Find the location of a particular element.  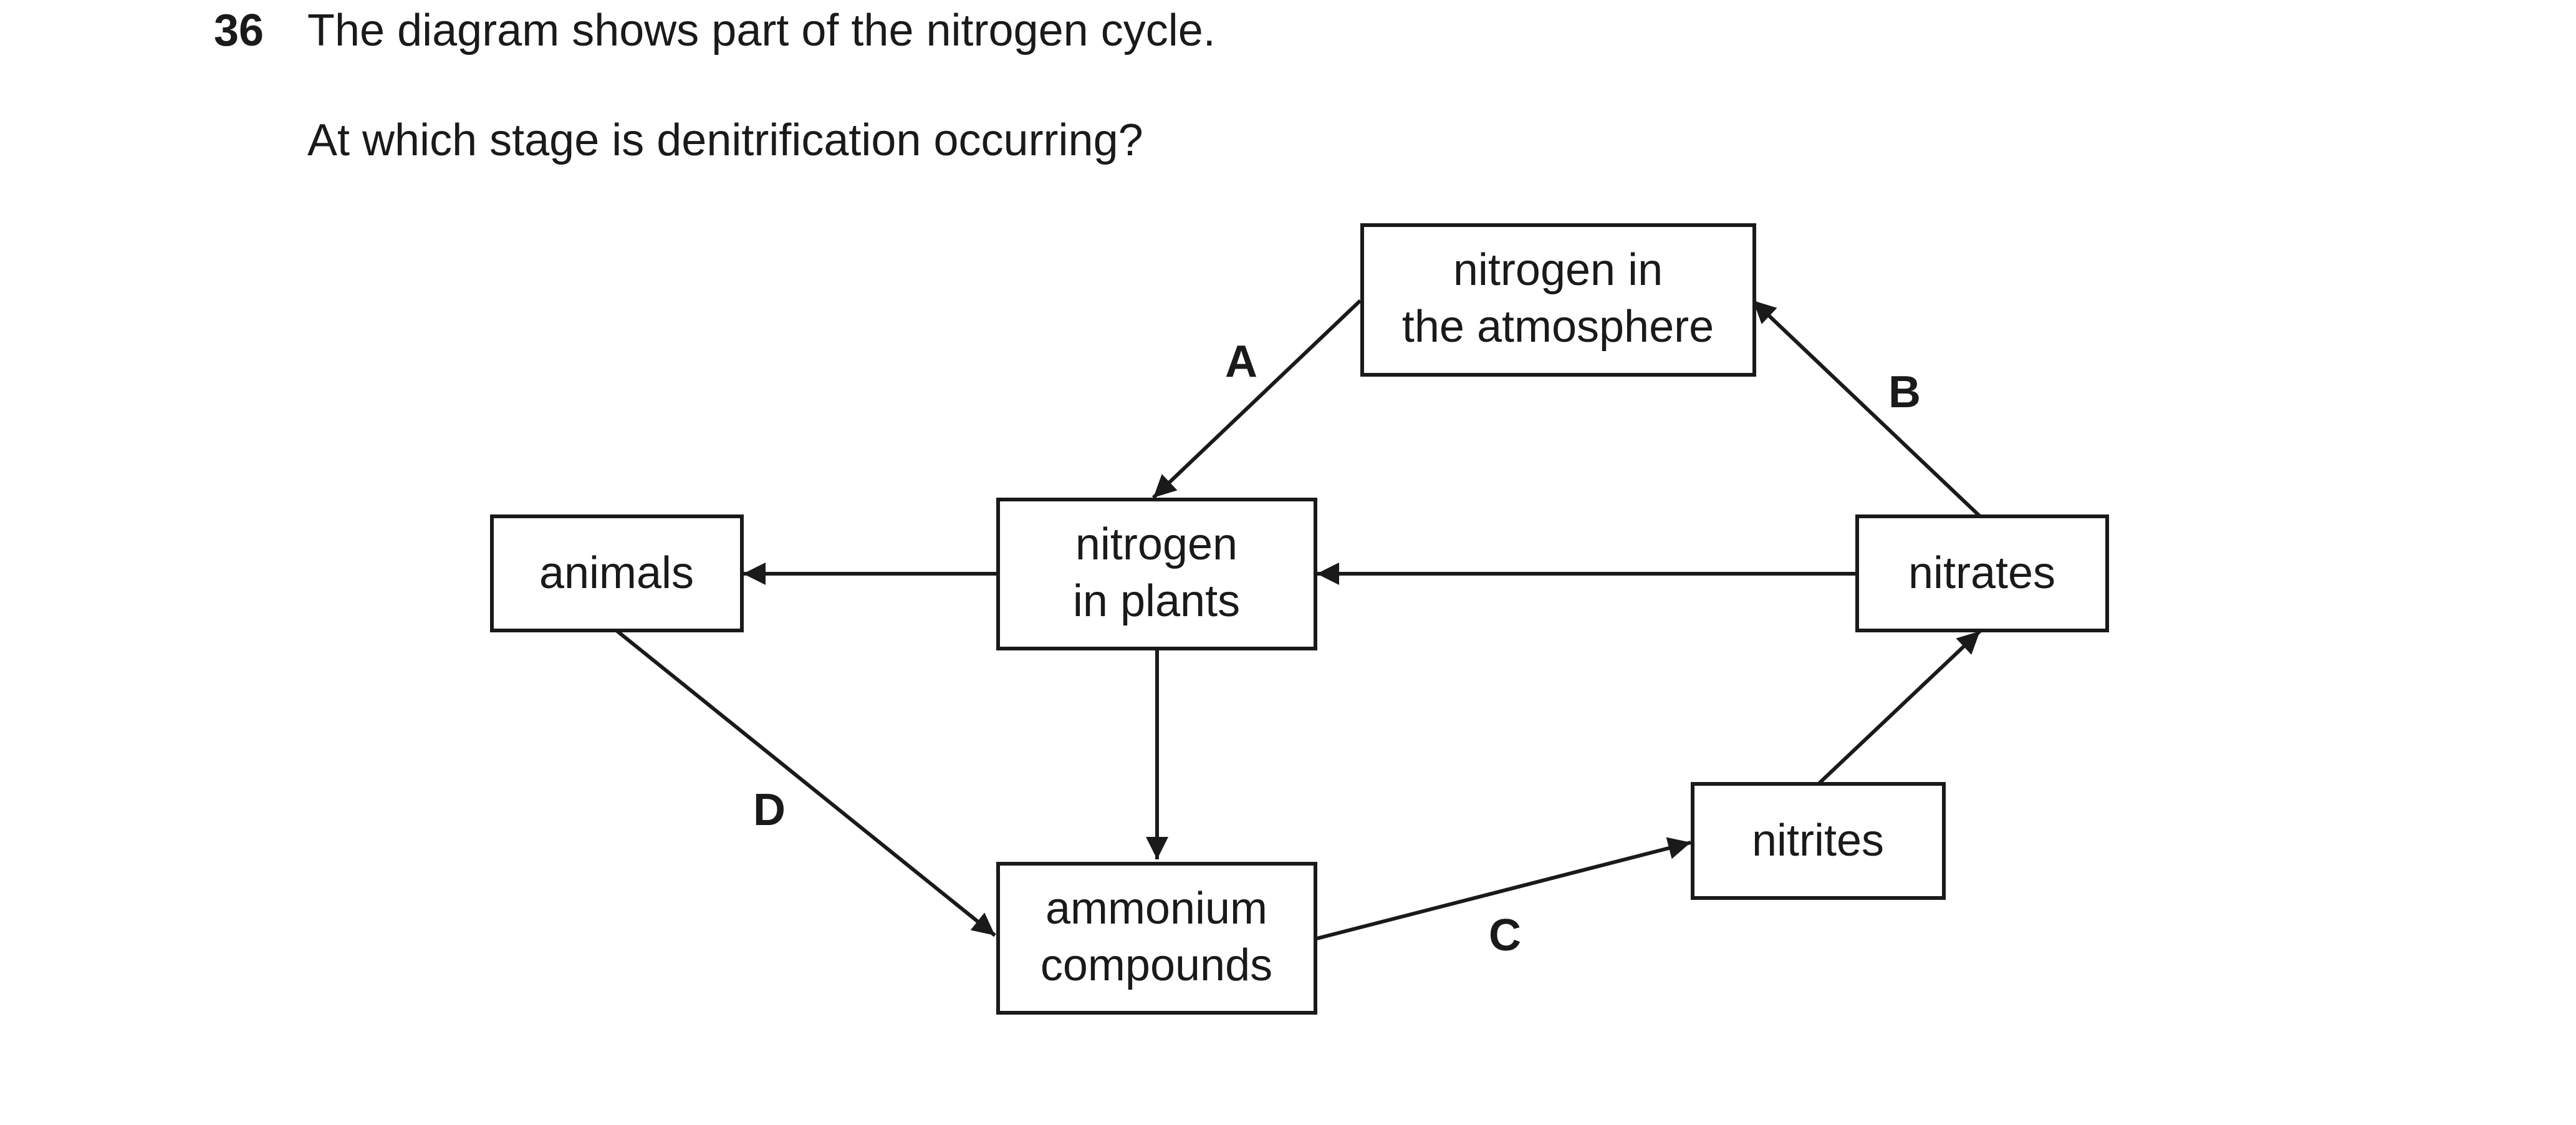

stage-label-a: A is located at coordinates (1241, 362).